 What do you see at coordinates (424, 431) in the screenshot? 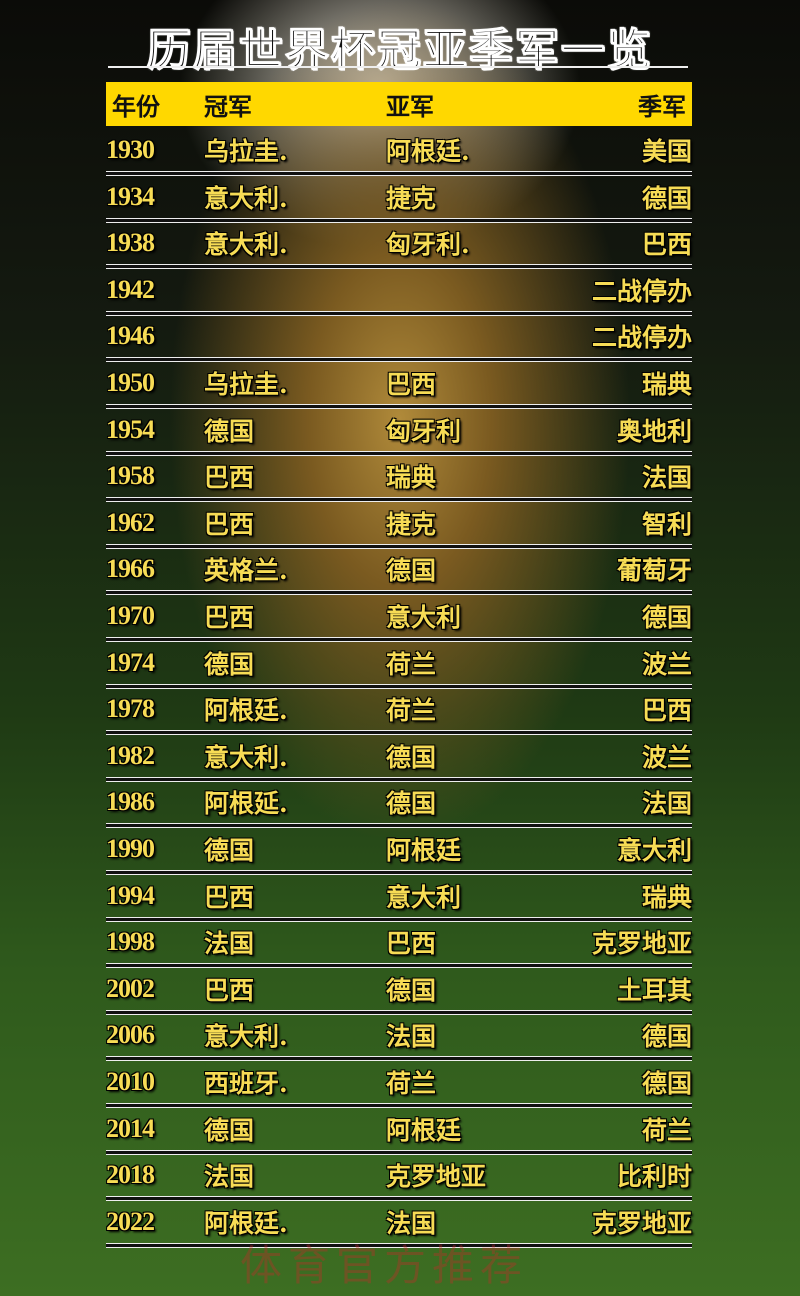
I see `cell-runner-up: 匈牙利` at bounding box center [424, 431].